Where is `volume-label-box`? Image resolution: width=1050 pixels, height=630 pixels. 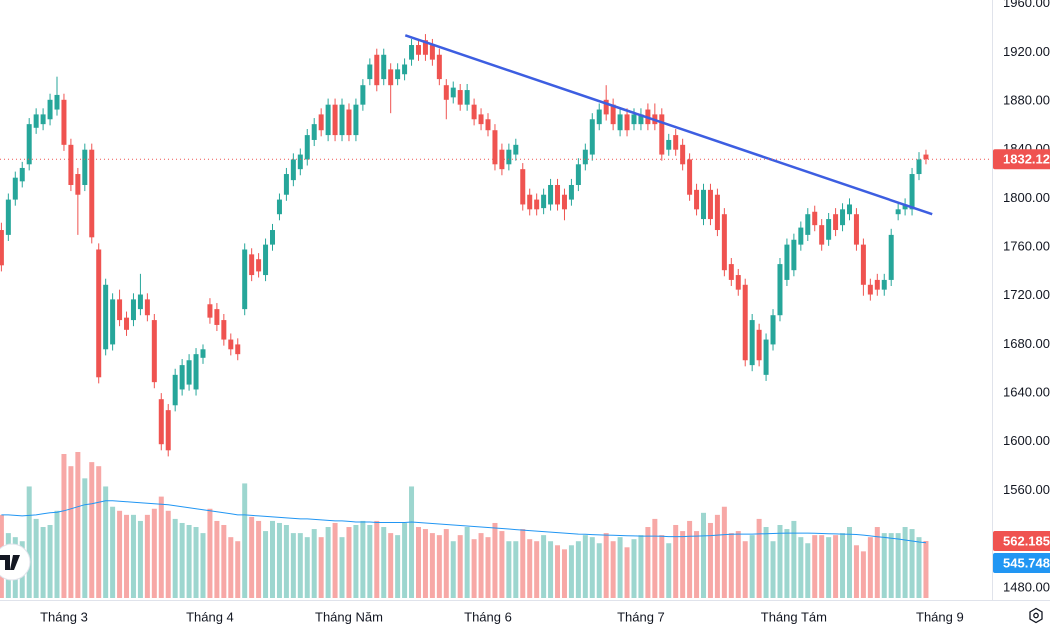 volume-label-box is located at coordinates (1021, 540).